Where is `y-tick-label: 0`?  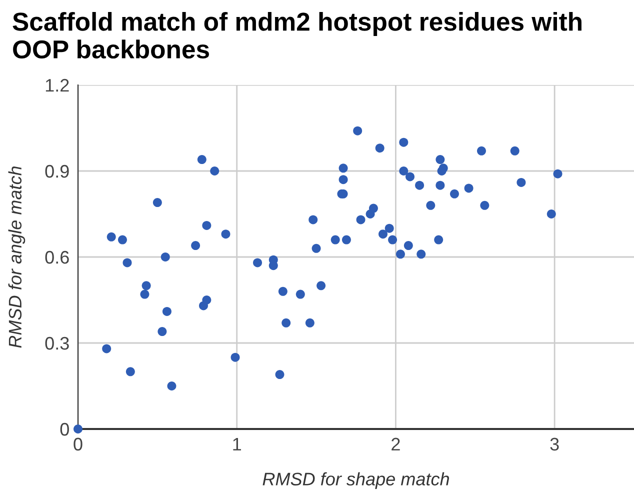
y-tick-label: 0 is located at coordinates (64, 429).